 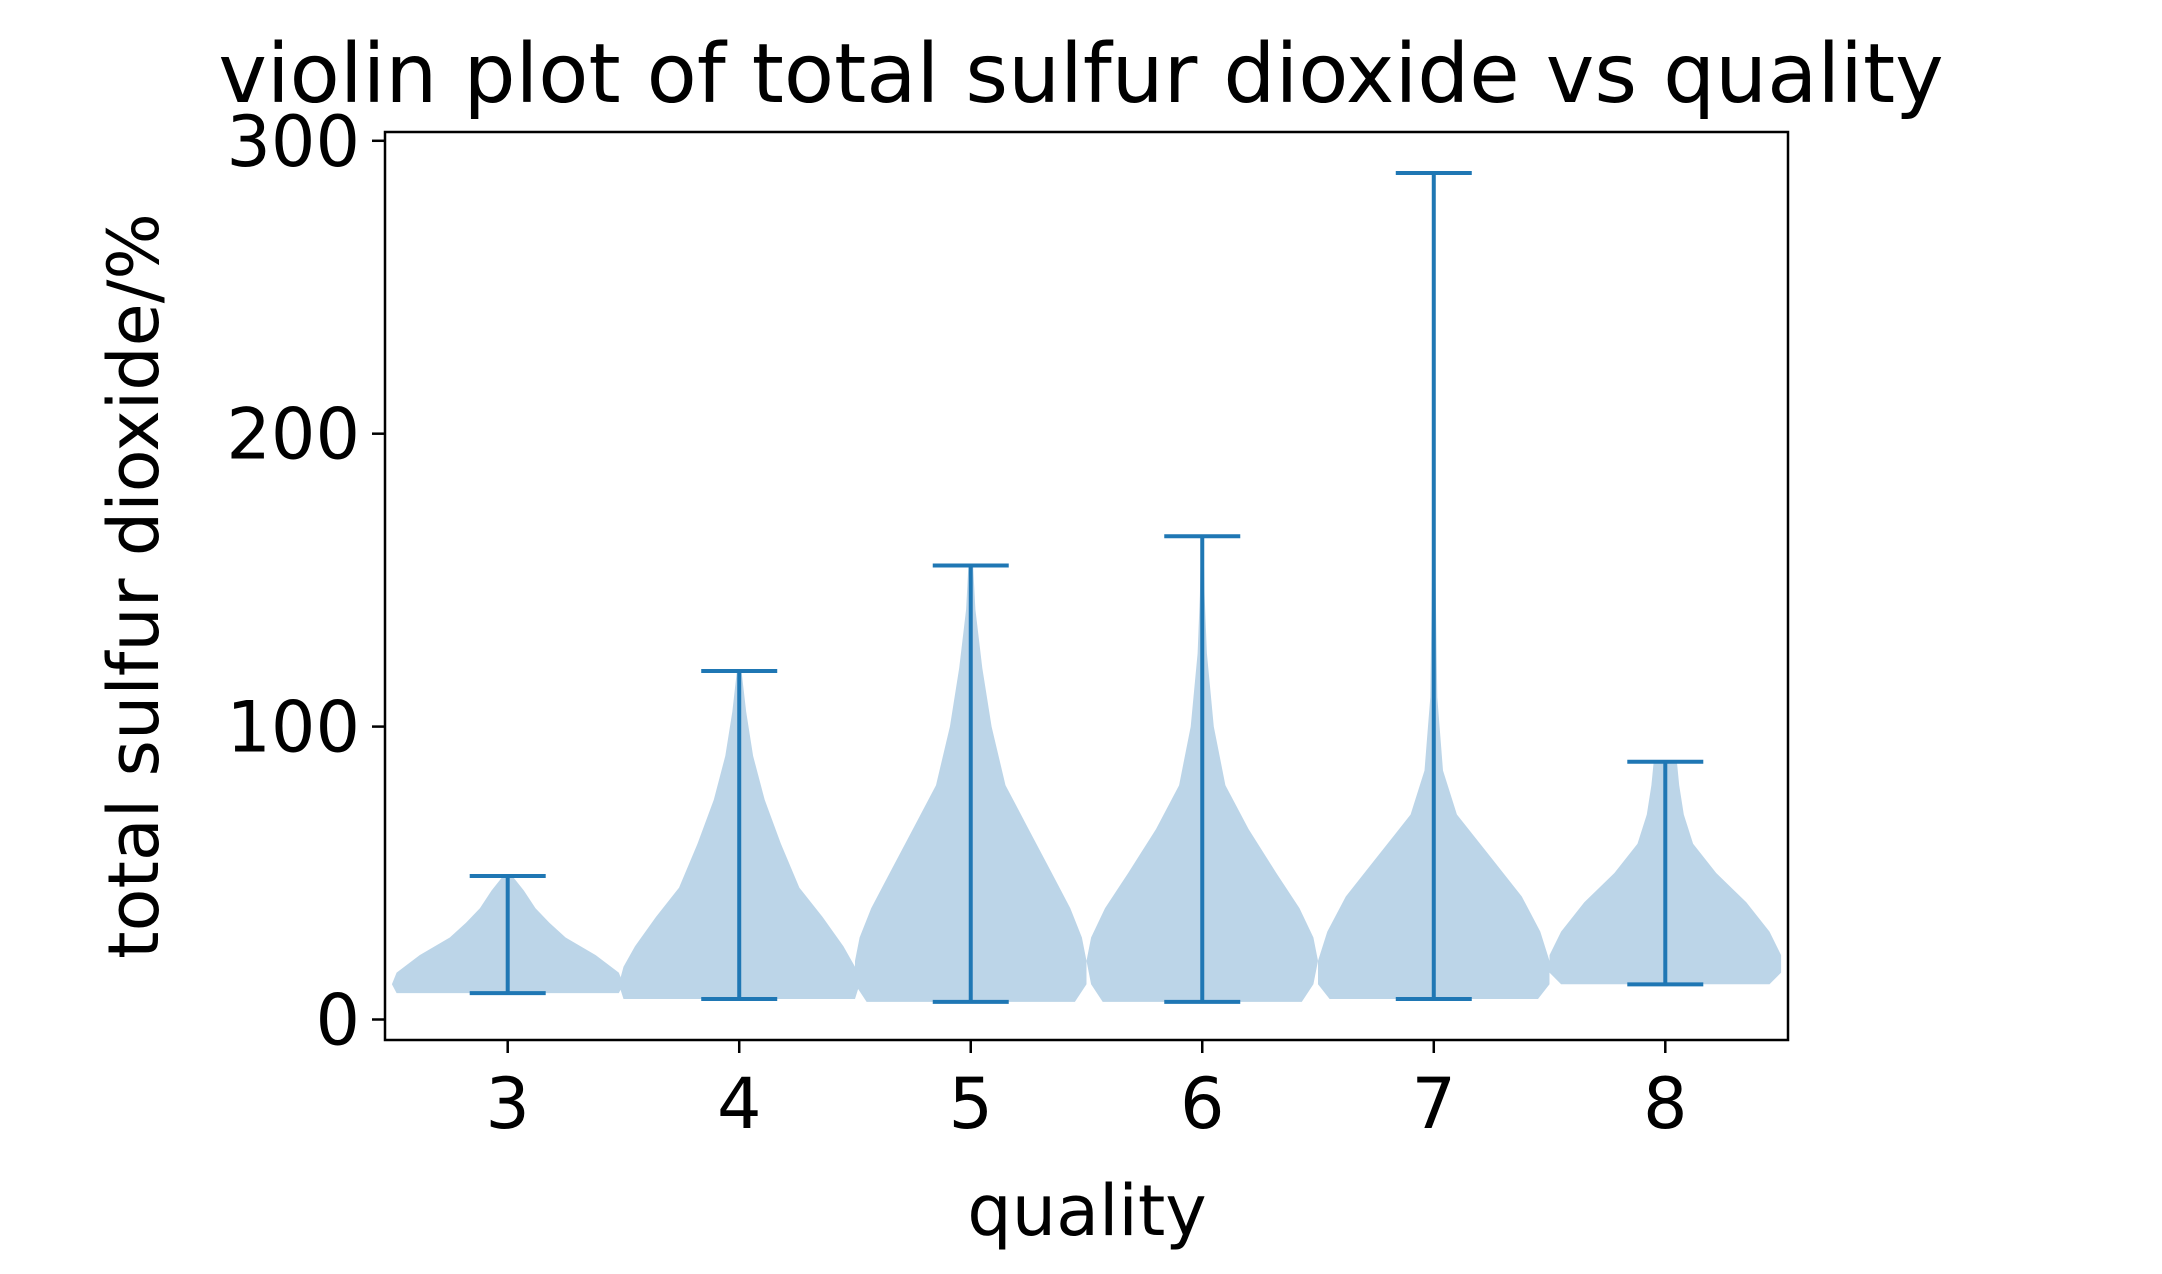 I want to click on y-tick-label-300: 300, so click(x=293, y=142).